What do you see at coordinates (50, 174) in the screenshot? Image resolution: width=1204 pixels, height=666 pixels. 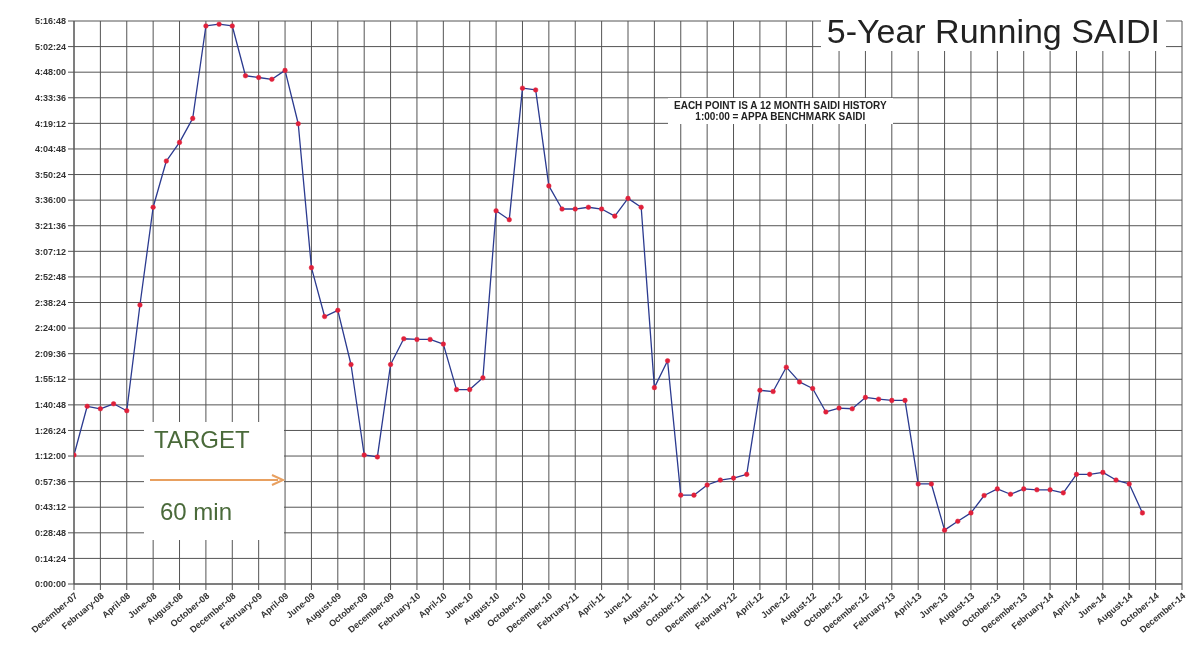 I see `y-tick-label: 3:50:24` at bounding box center [50, 174].